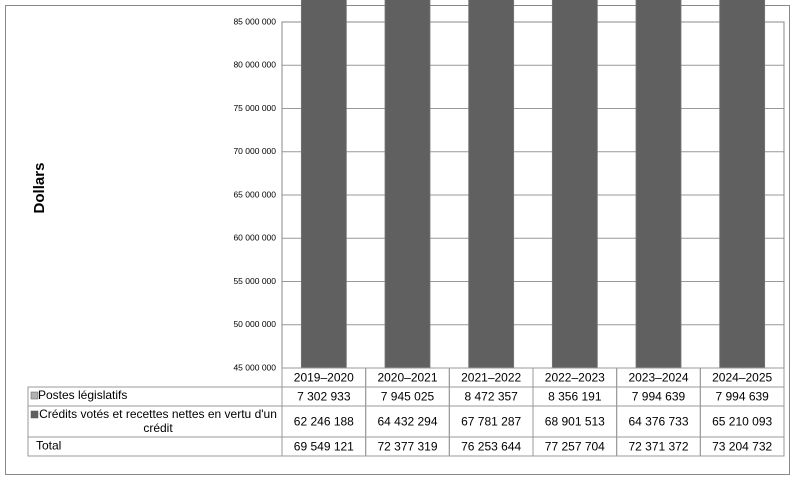  What do you see at coordinates (254, 21) in the screenshot?
I see `y-tick-label: 85 000 000` at bounding box center [254, 21].